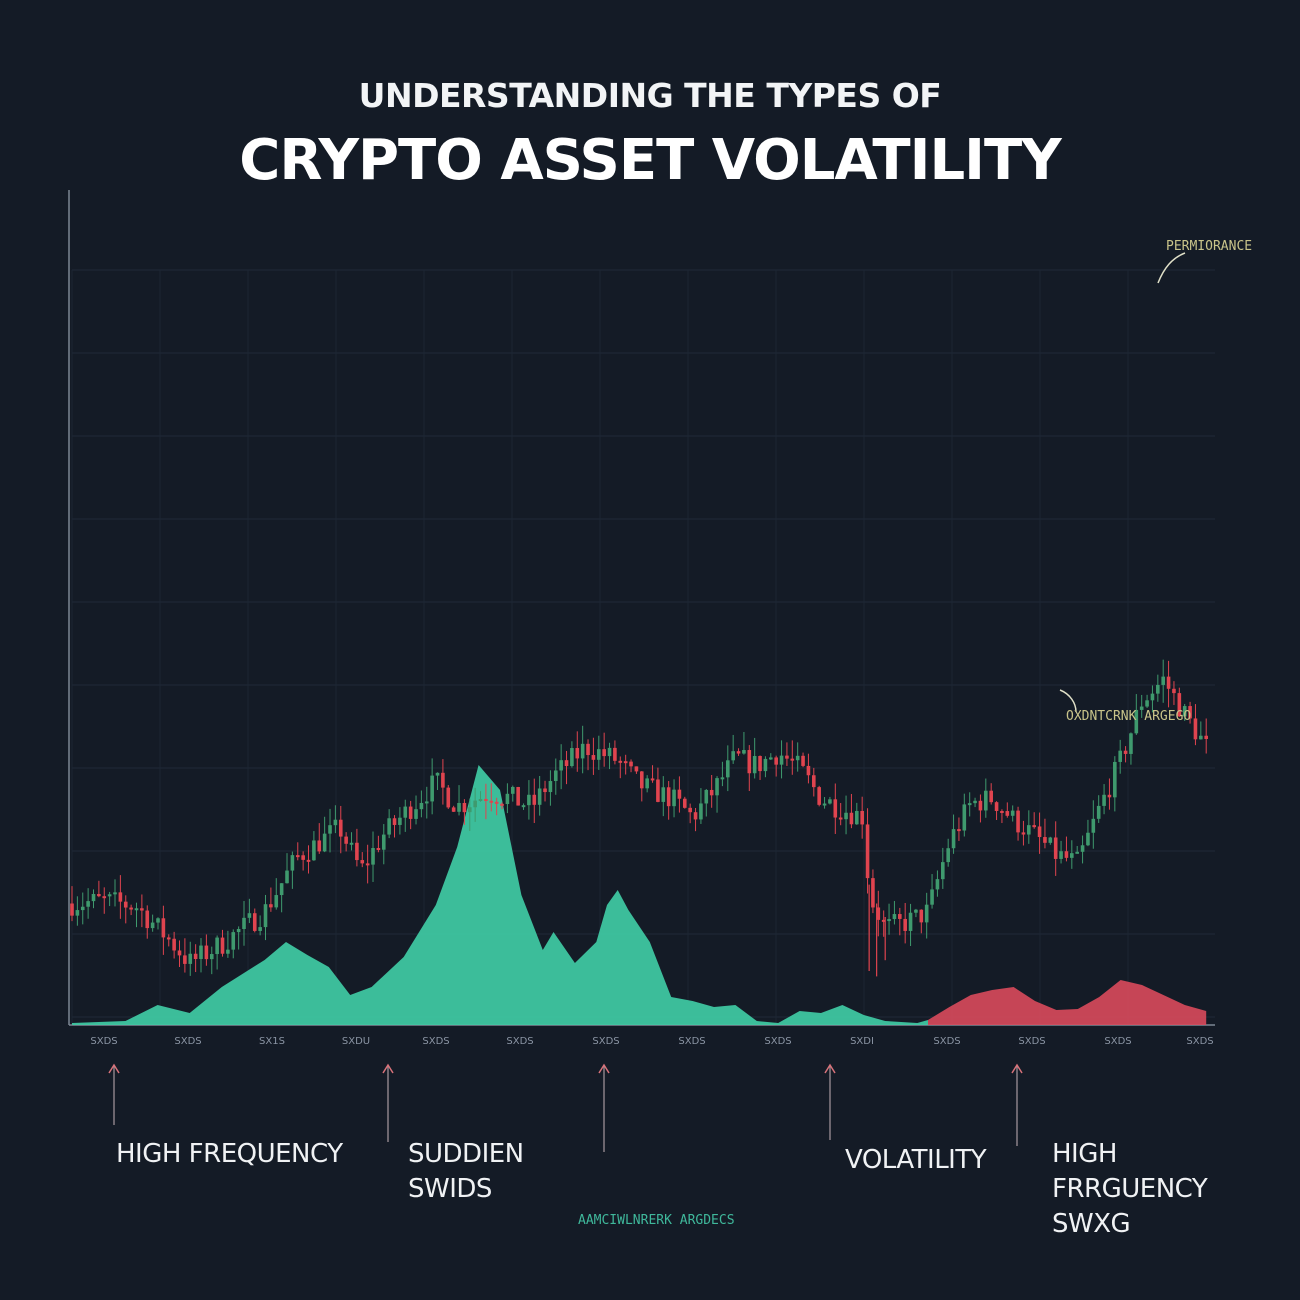  I want to click on category-label-high-frequency: HIGH FREQUENCY, so click(229, 1154).